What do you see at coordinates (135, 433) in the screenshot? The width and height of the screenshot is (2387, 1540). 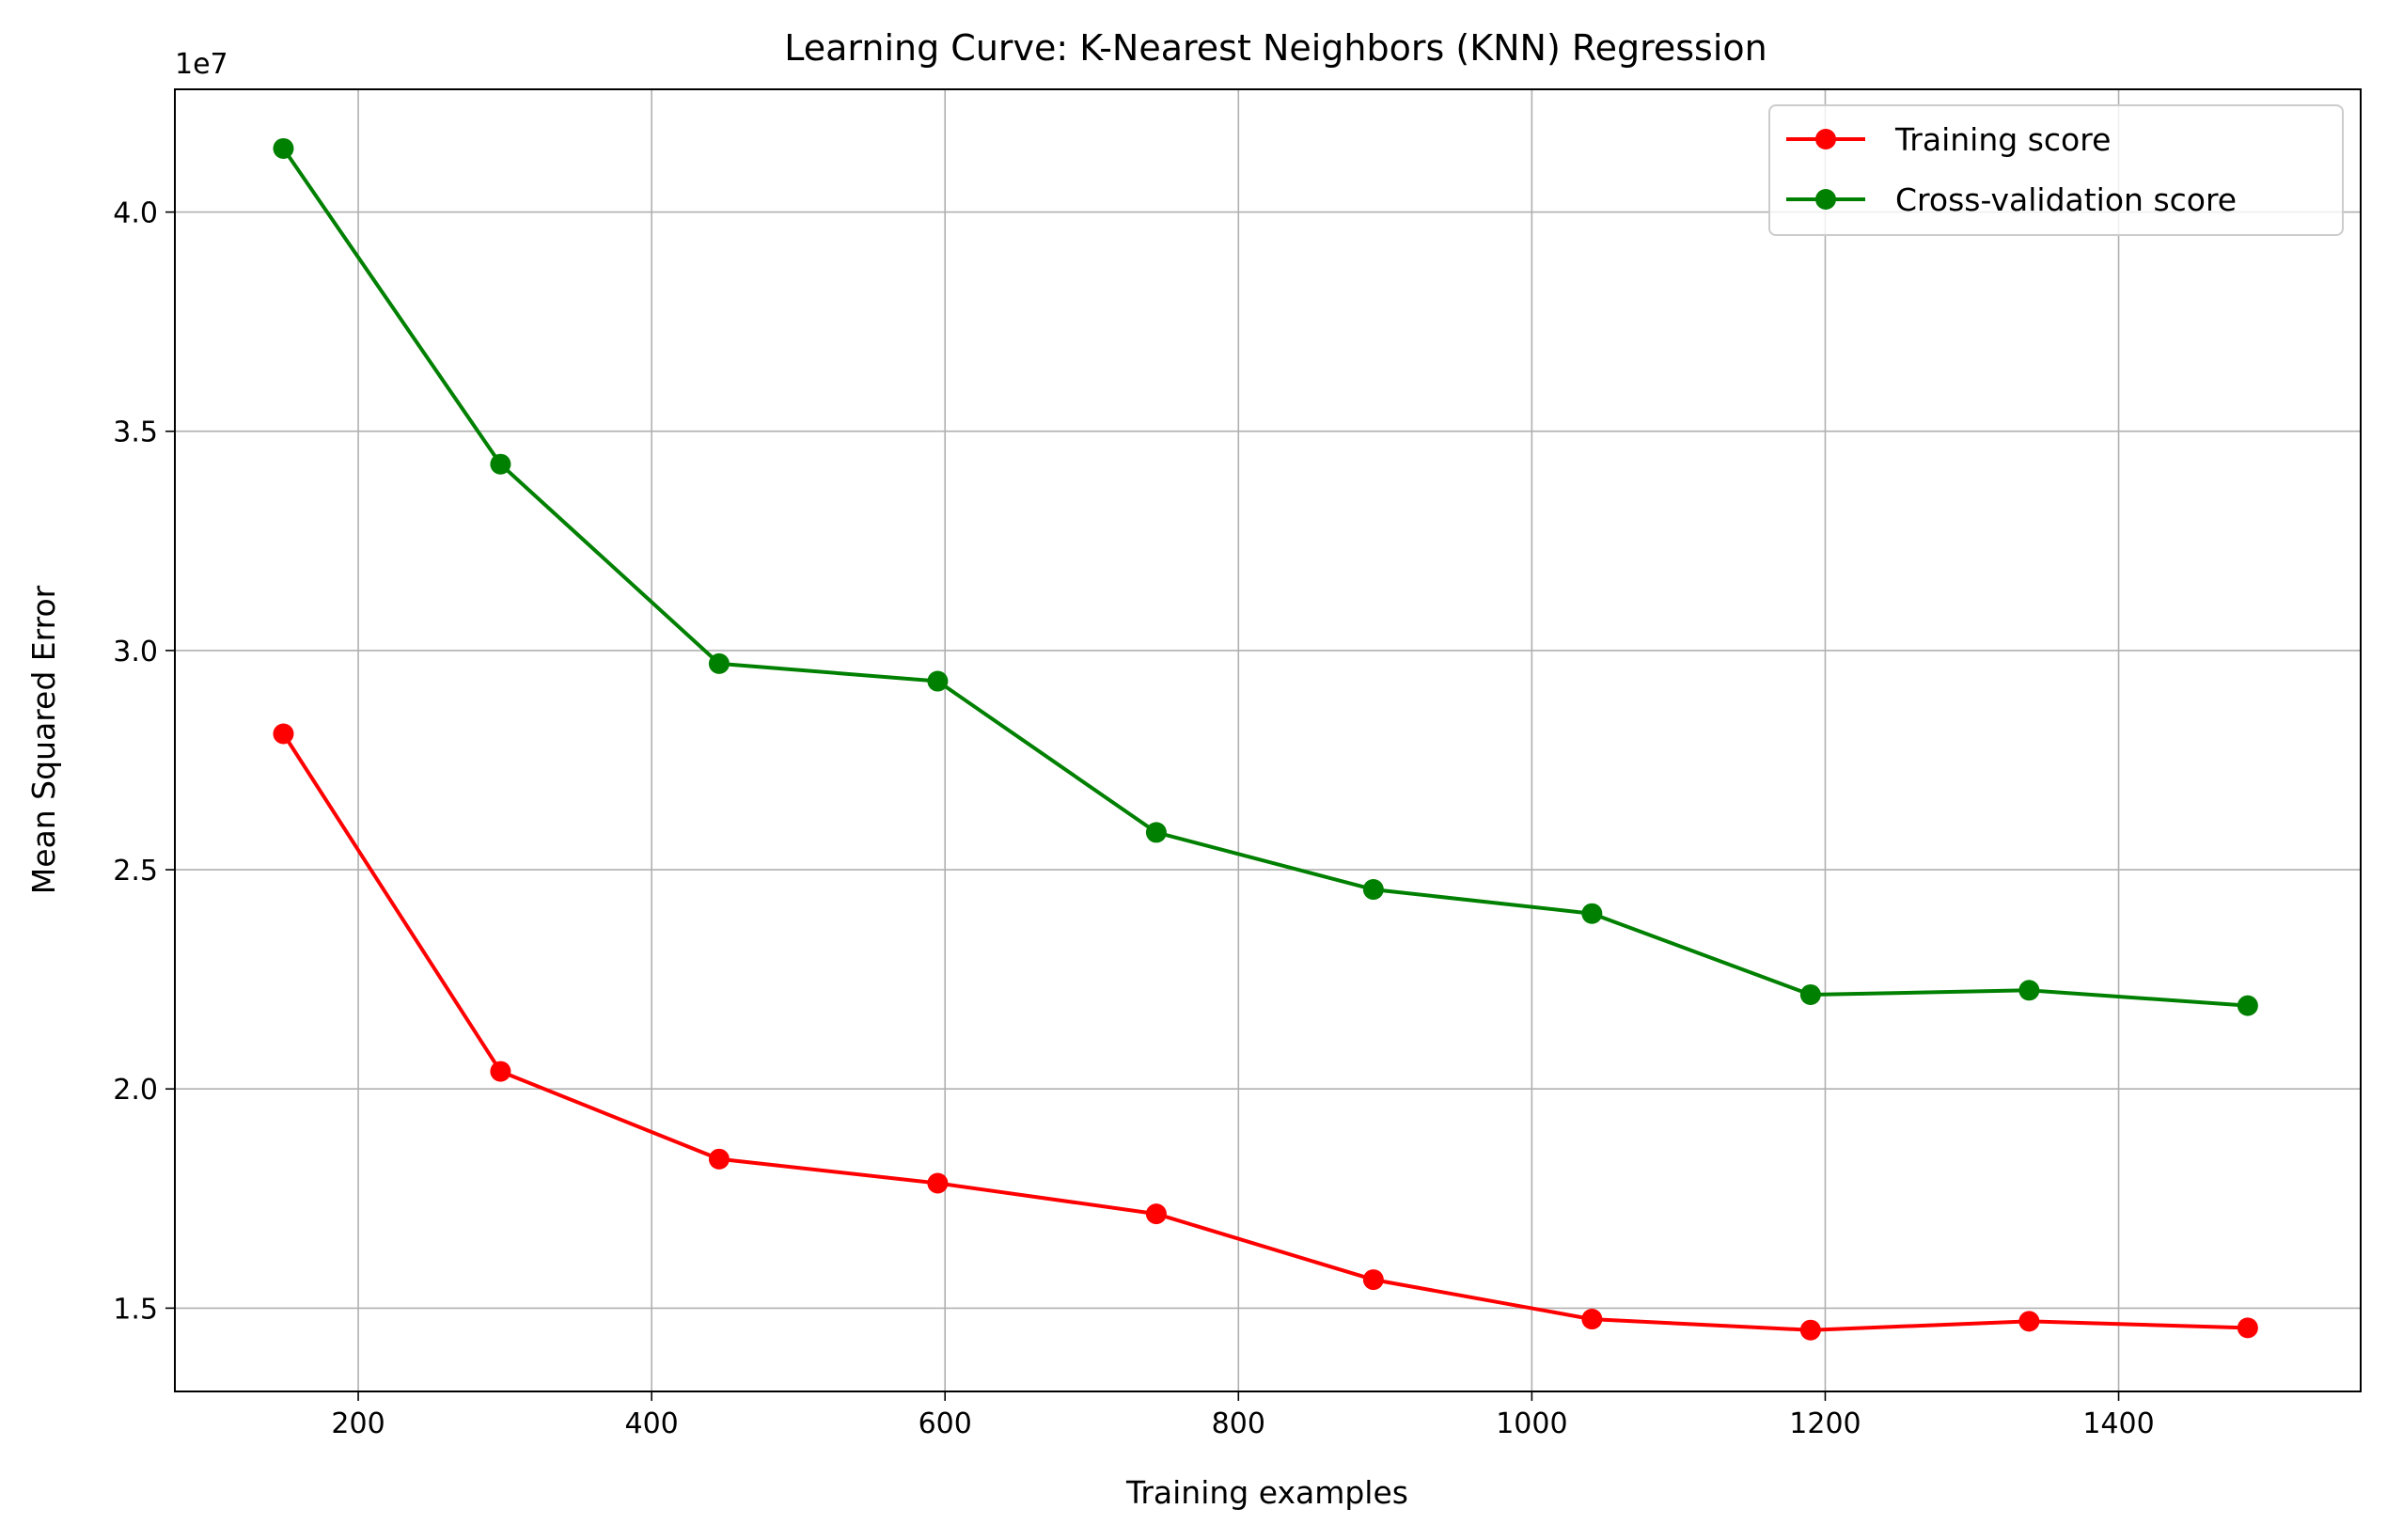 I see `y-tick-label: 3.5` at bounding box center [135, 433].